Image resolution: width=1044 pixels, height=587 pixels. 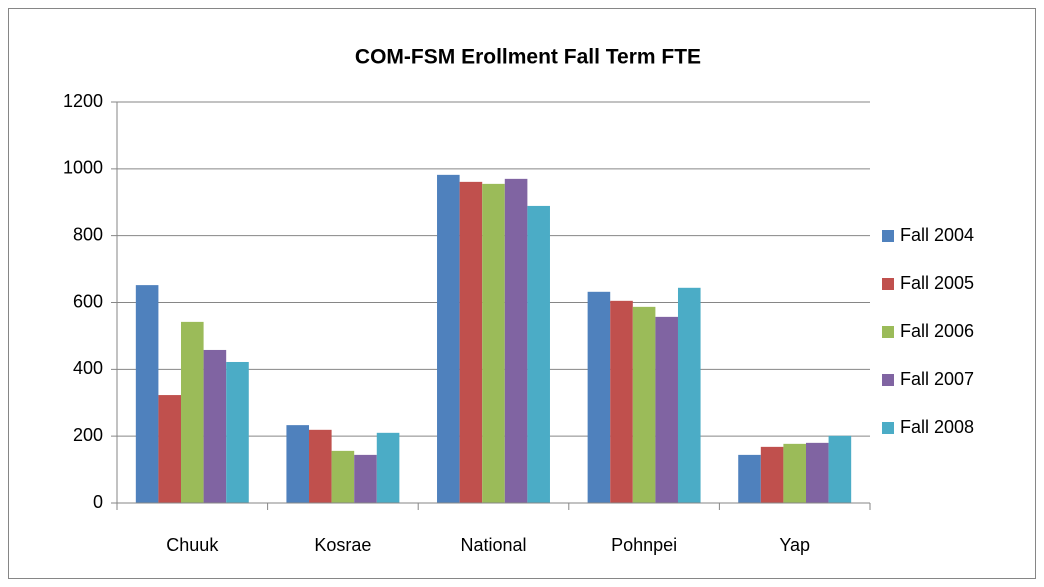 What do you see at coordinates (528, 57) in the screenshot?
I see `chart-title: COM-FSM Erollment Fall Term FTE` at bounding box center [528, 57].